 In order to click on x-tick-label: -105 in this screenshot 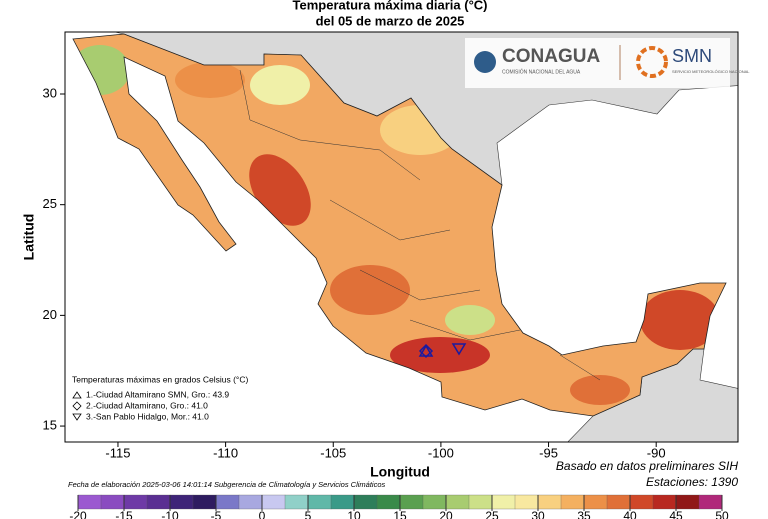, I will do `click(333, 452)`.